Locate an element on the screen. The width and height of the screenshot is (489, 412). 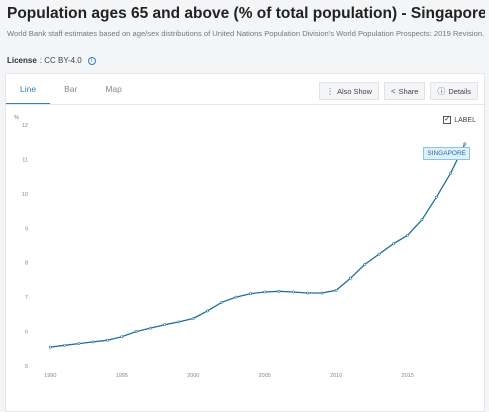
y-tick-label: 5 is located at coordinates (26, 367).